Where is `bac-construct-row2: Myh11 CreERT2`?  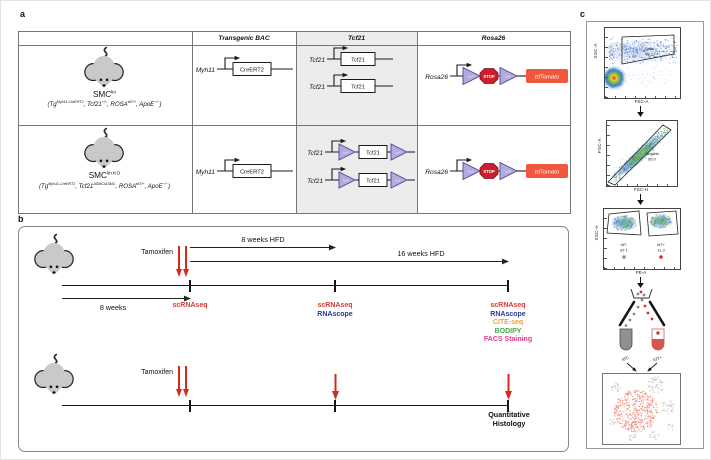 bac-construct-row2: Myh11 CreERT2 is located at coordinates (244, 167).